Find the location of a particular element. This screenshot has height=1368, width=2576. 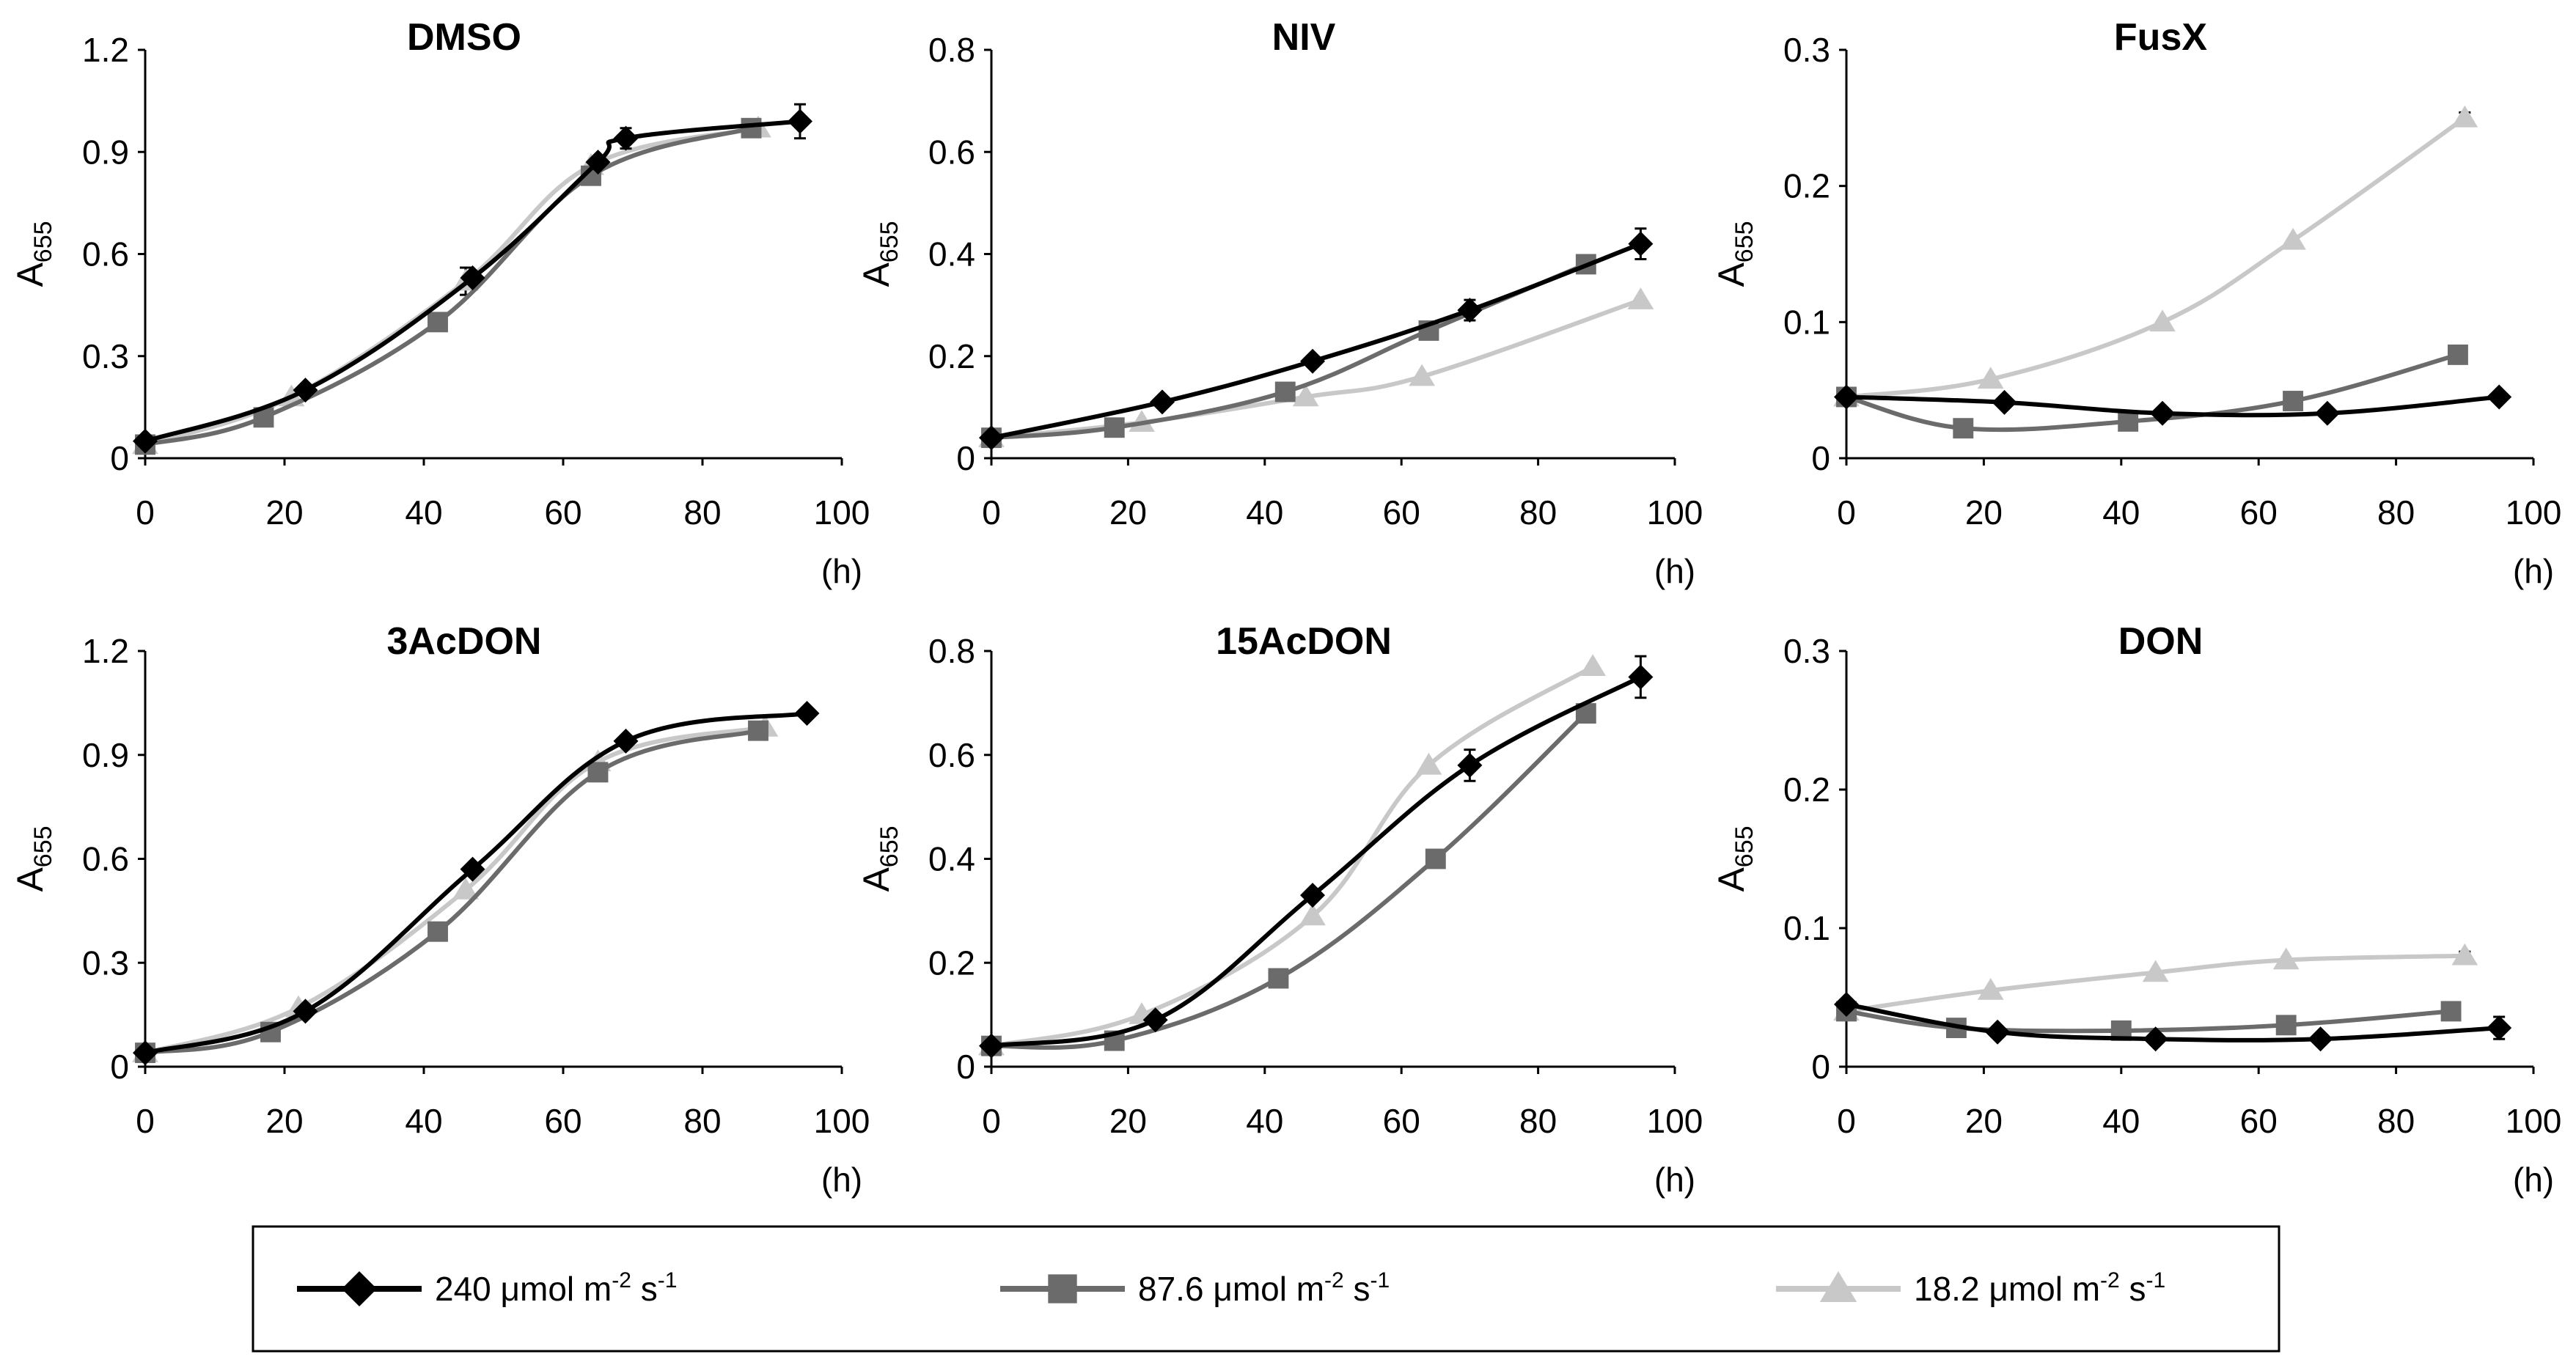

legend-label: 87.6 μmol m-2 s-1 is located at coordinates (1264, 1288).